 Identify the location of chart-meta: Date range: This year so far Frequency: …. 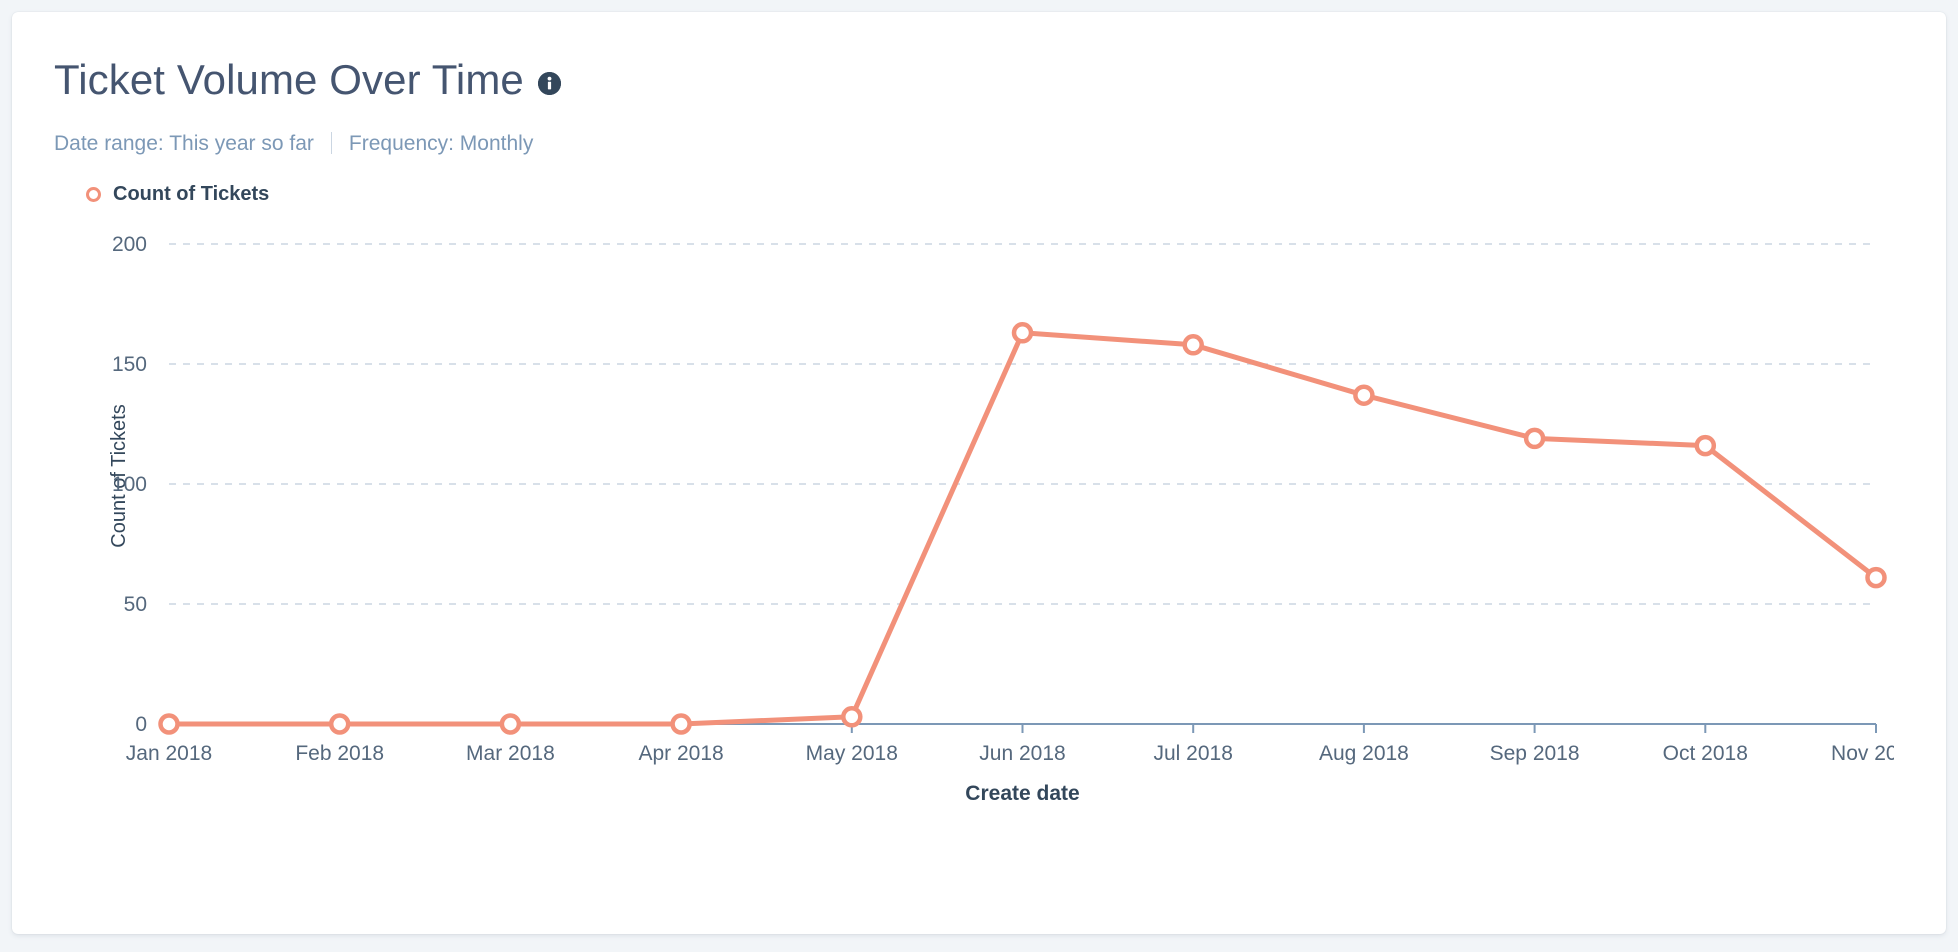
(976, 143).